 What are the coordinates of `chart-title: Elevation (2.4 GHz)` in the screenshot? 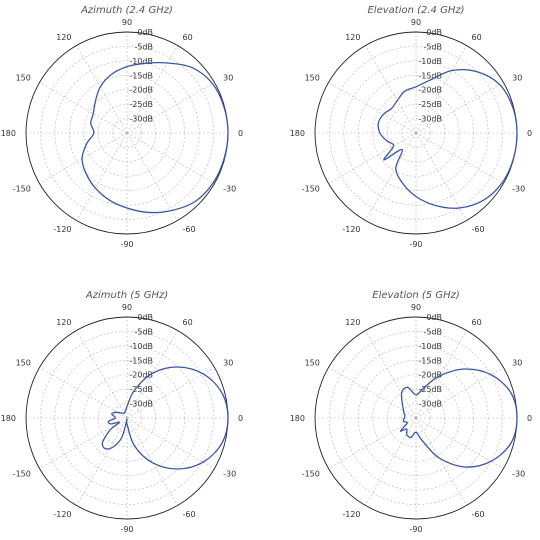 It's located at (415, 10).